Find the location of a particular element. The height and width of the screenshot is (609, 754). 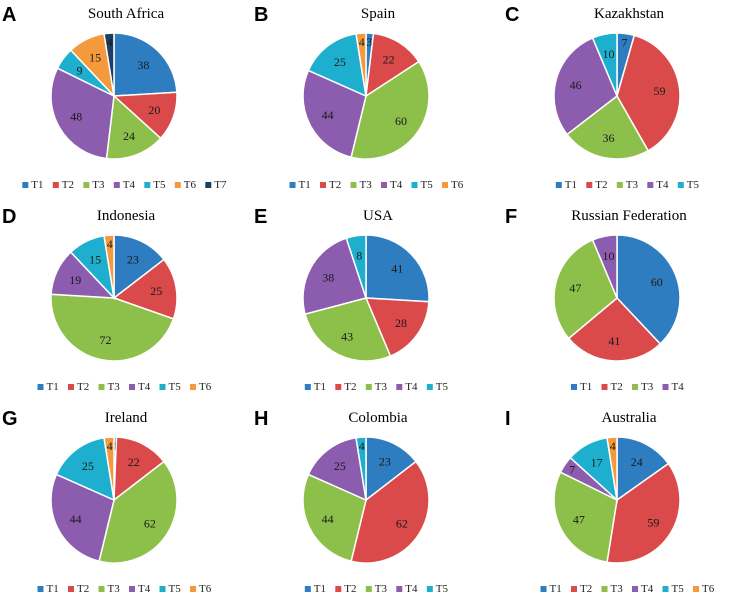

pie-title: Russian Federation is located at coordinates (629, 216).